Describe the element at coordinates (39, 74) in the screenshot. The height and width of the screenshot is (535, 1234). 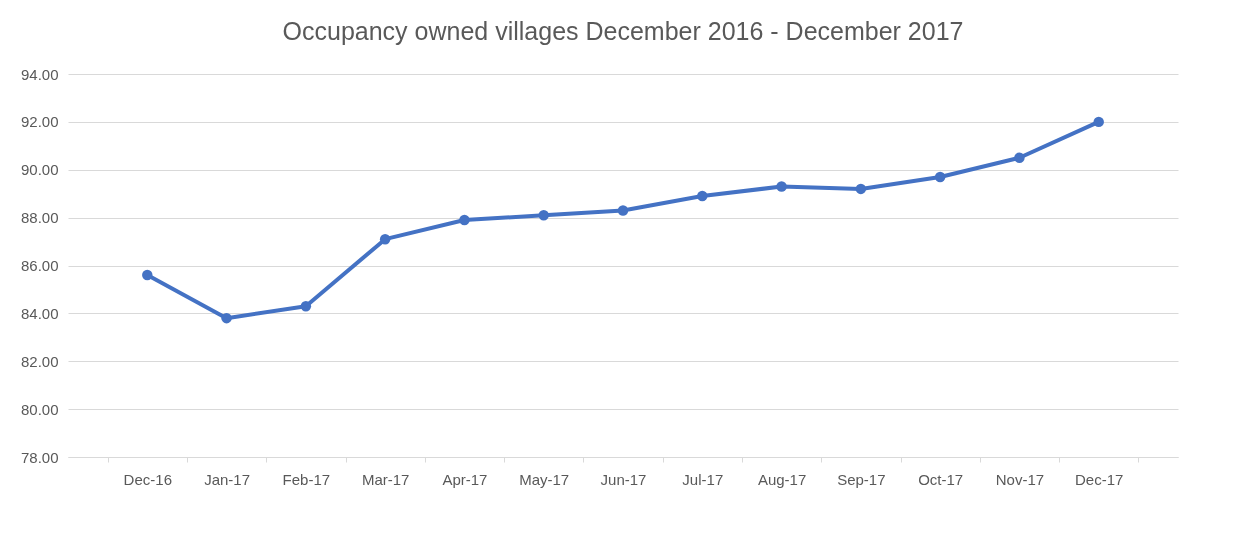
I see `y-tick-label: 94.00` at that location.